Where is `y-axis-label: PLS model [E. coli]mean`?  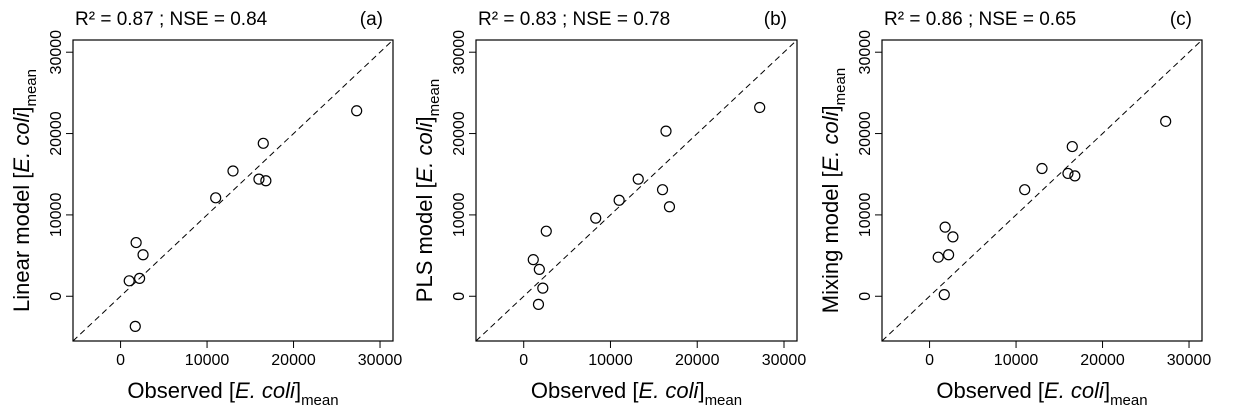 y-axis-label: PLS model [E. coli]mean is located at coordinates (427, 190).